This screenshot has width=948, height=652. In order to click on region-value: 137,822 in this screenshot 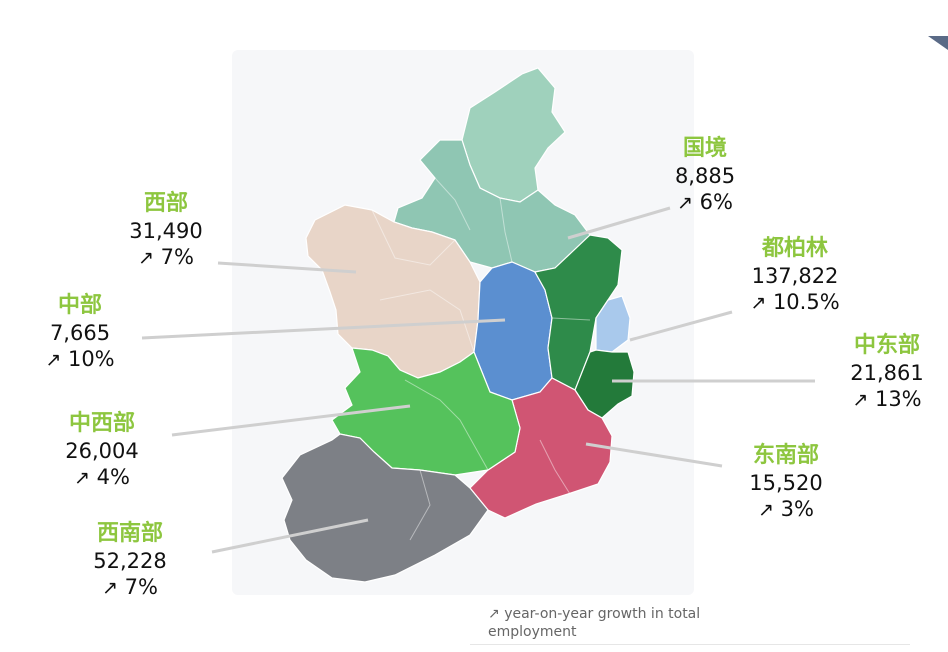, I will do `click(795, 275)`.